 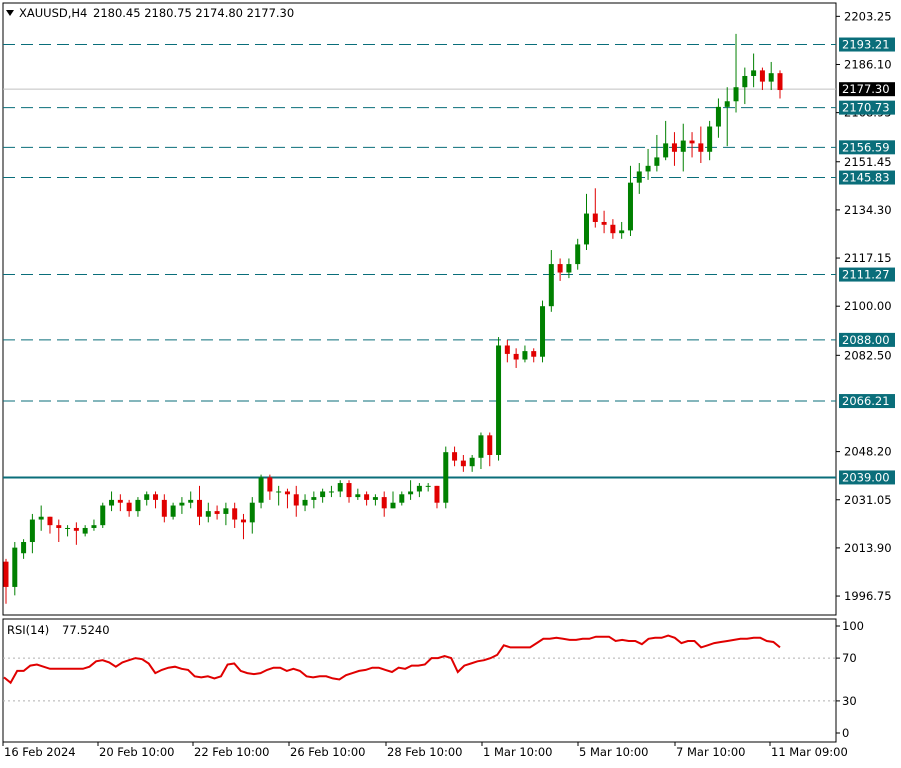 What do you see at coordinates (845, 733) in the screenshot?
I see `rsi-axis-label: 0` at bounding box center [845, 733].